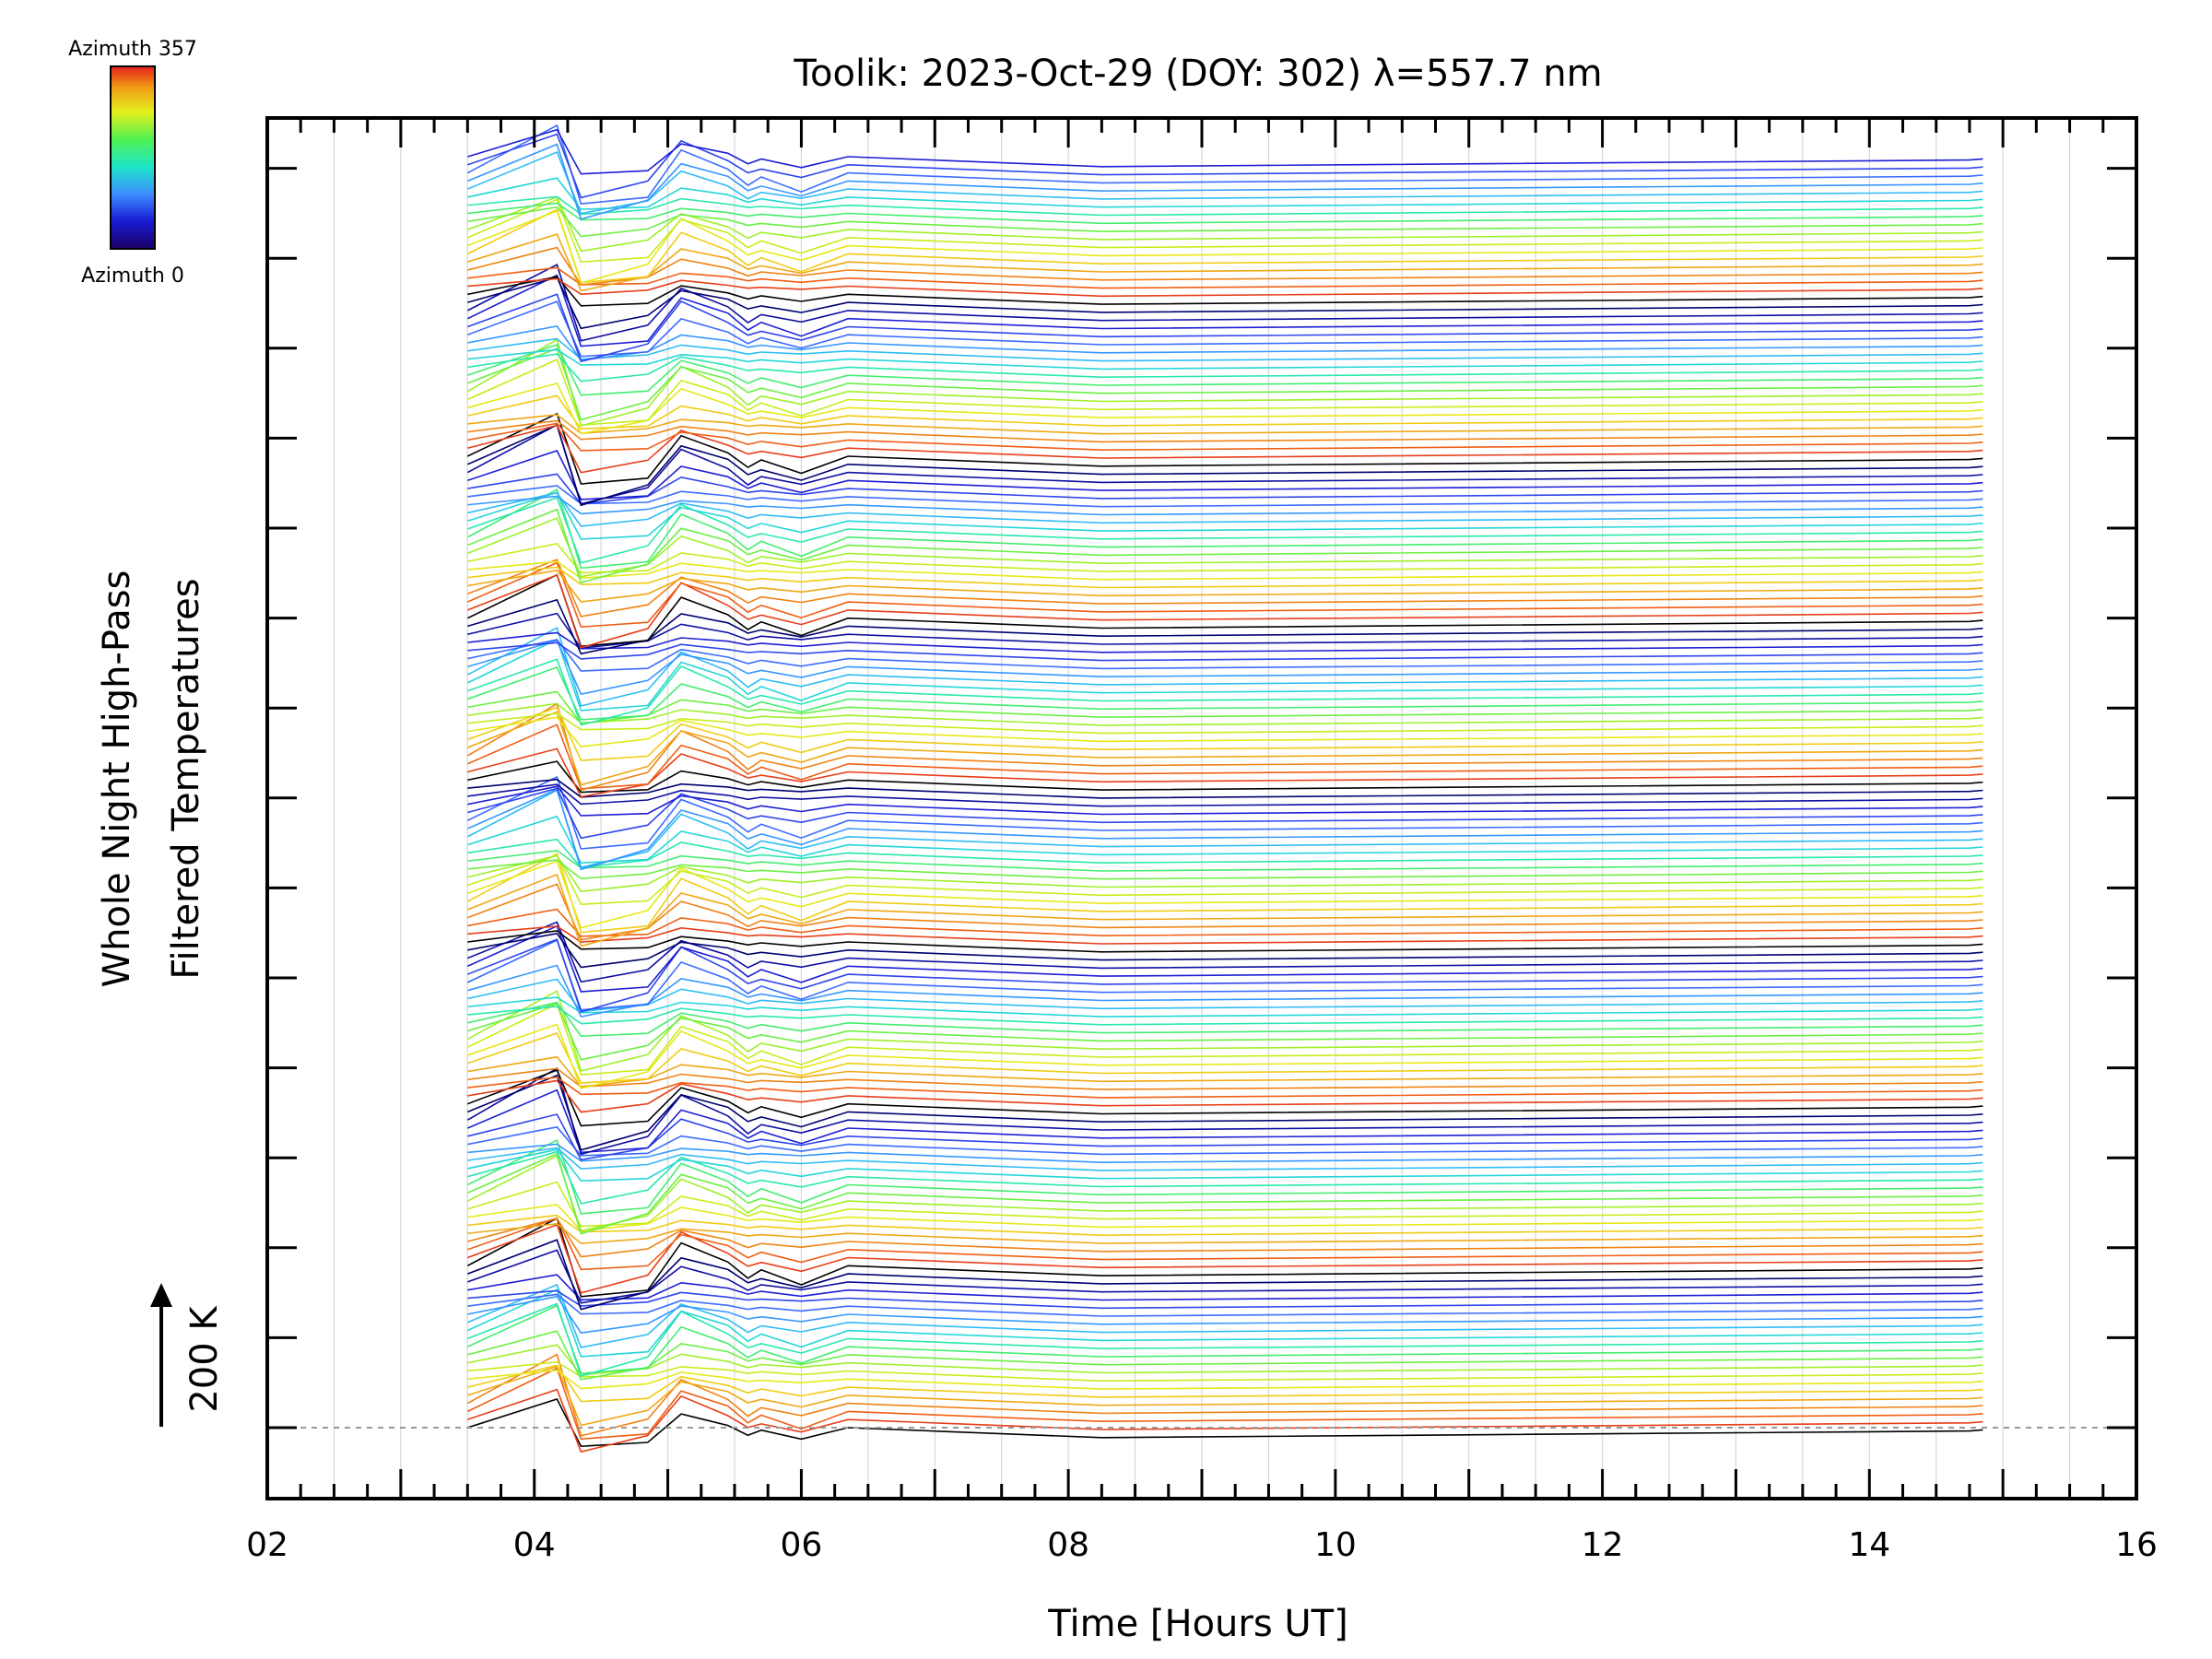  I want to click on scale-label: 200 K, so click(204, 1359).